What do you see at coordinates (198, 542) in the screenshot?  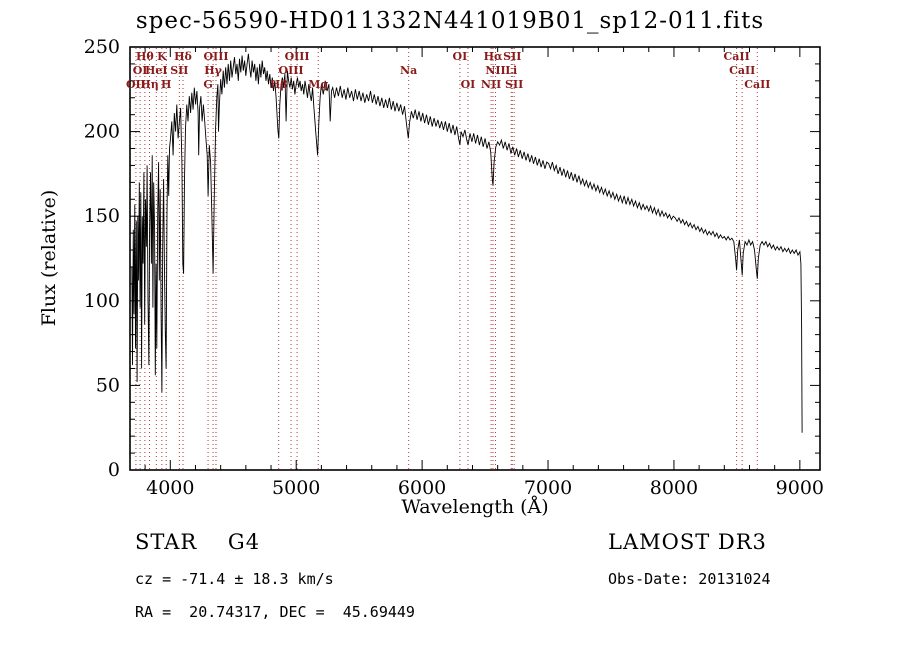 I see `object-class-text: STAR G4` at bounding box center [198, 542].